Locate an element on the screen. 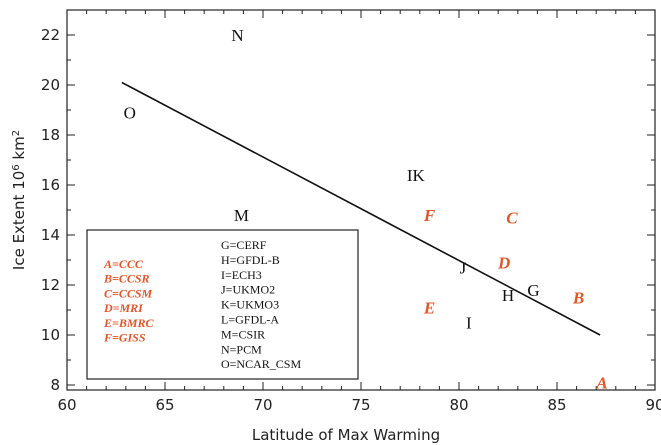 The height and width of the screenshot is (445, 661). point-j: J is located at coordinates (463, 268).